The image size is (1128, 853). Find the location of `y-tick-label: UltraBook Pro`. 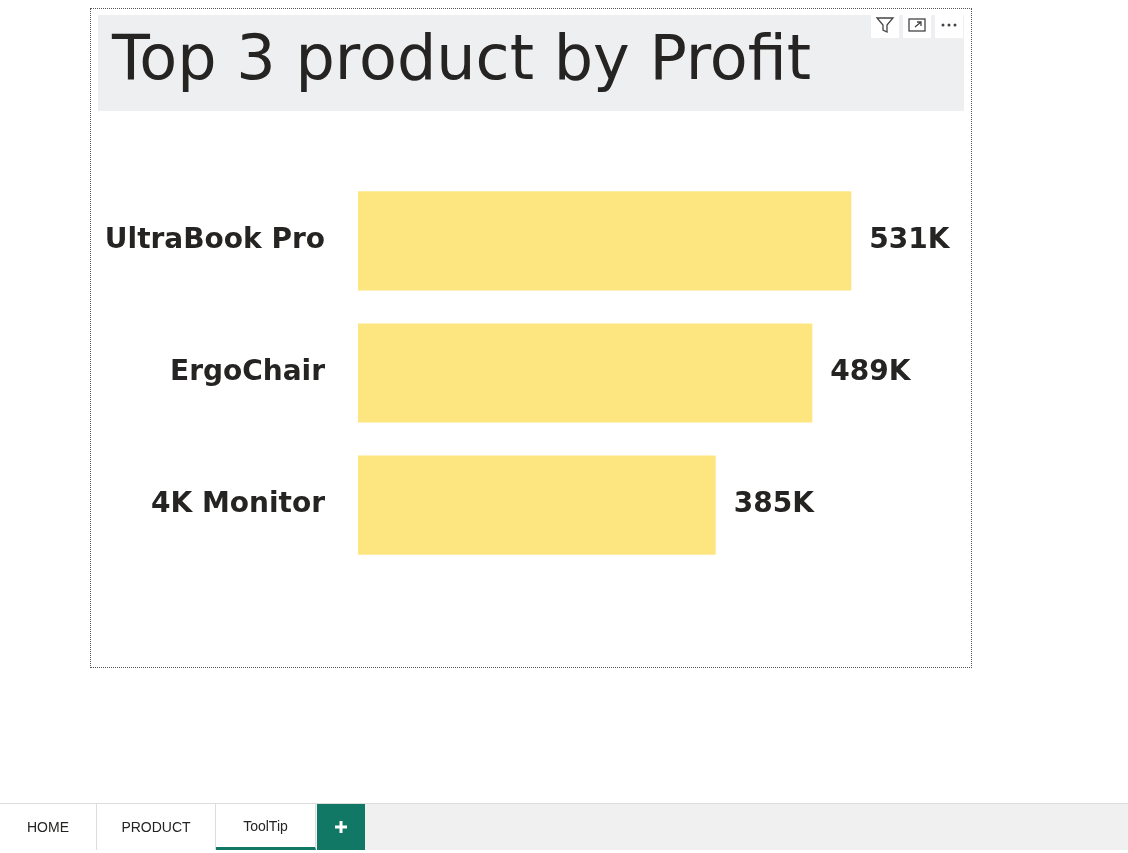

y-tick-label: UltraBook Pro is located at coordinates (214, 239).